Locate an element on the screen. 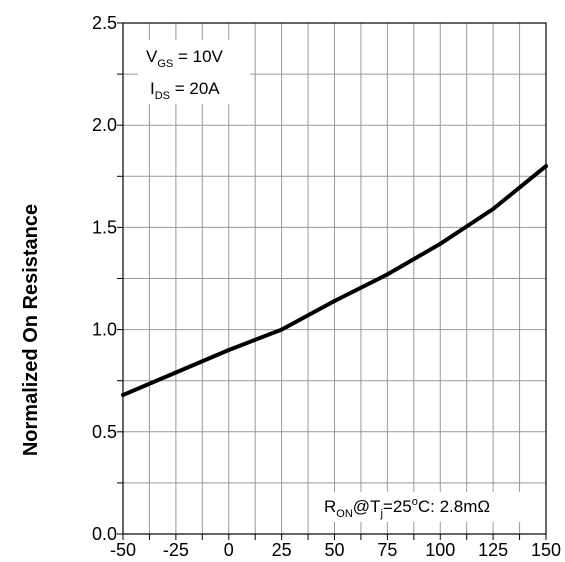 The height and width of the screenshot is (562, 565). y-axis-label: Normalized On Resistance is located at coordinates (31, 330).